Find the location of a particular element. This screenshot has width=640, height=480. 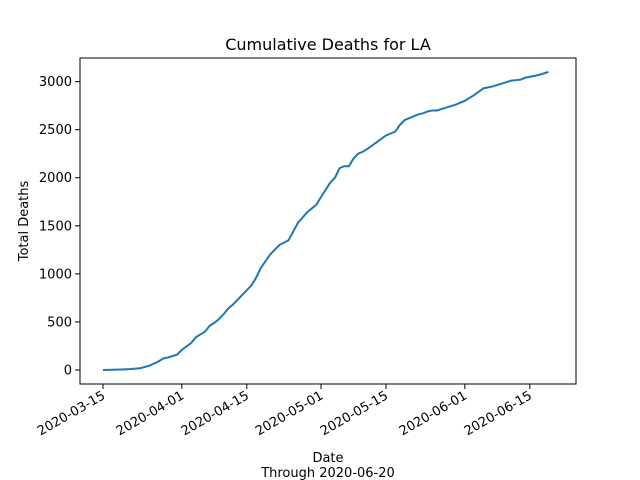

y-axis-label: Total Deaths is located at coordinates (24, 221).